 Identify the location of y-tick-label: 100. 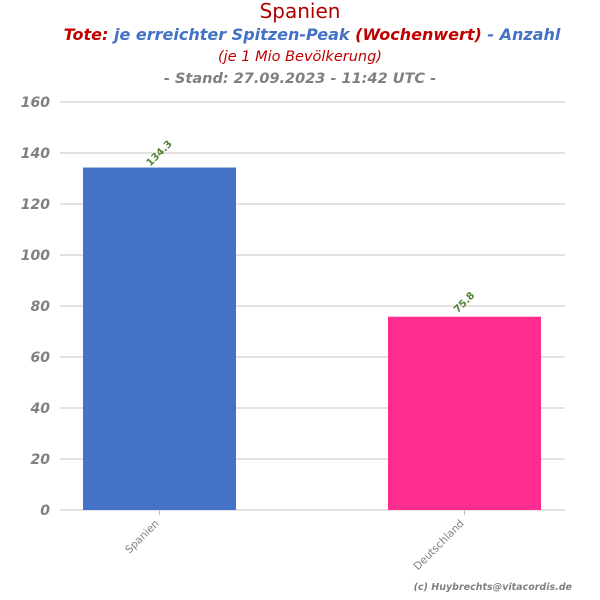
(35, 256).